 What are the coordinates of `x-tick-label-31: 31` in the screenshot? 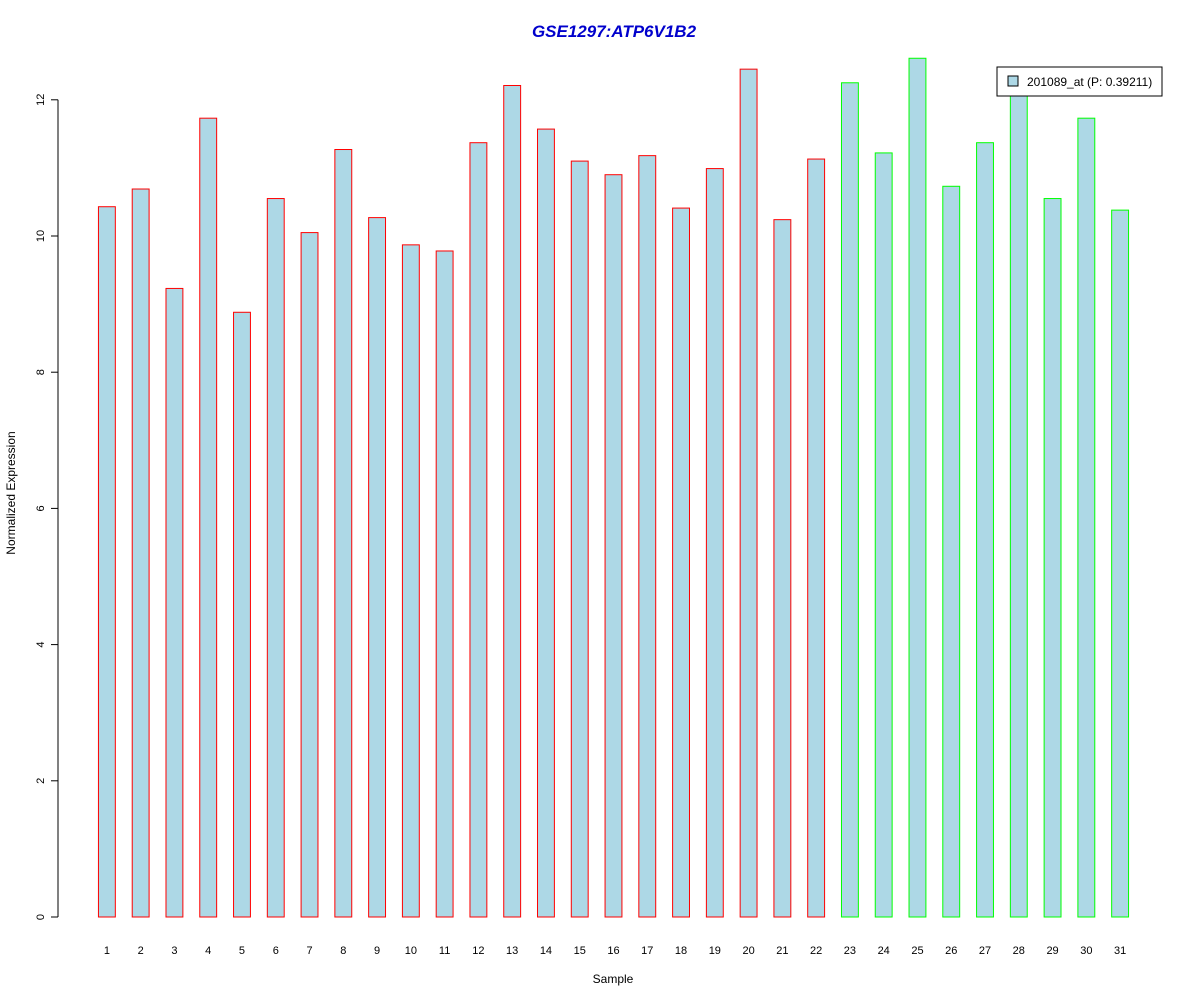 It's located at (1120, 951).